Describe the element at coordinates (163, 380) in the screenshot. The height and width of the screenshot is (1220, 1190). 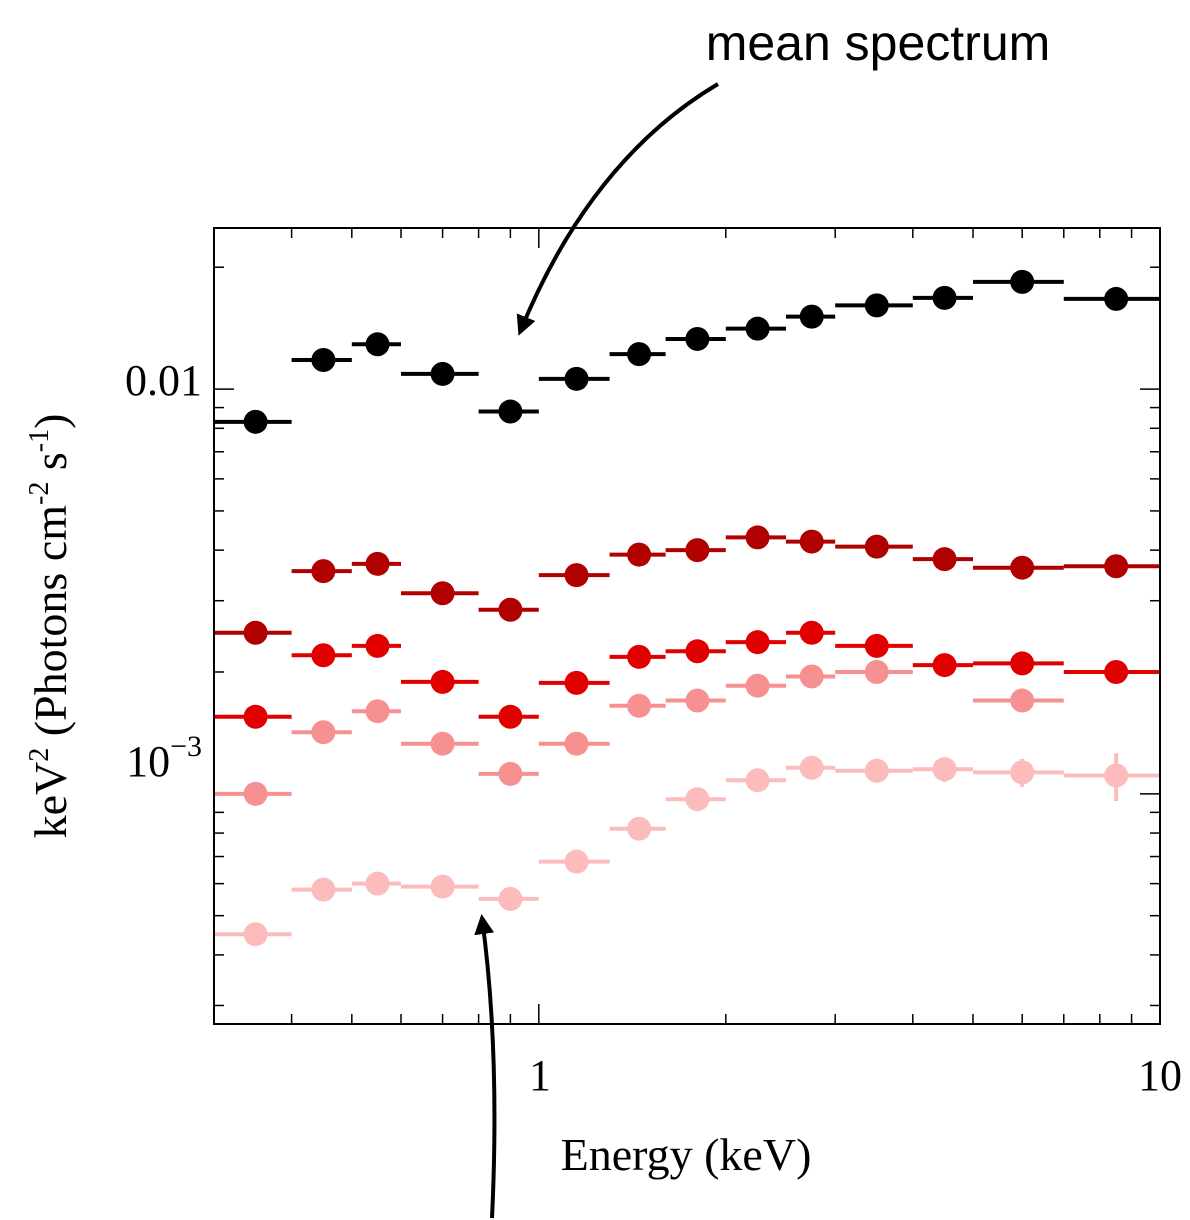
I see `y-tick-label-0.01: 0.01` at that location.